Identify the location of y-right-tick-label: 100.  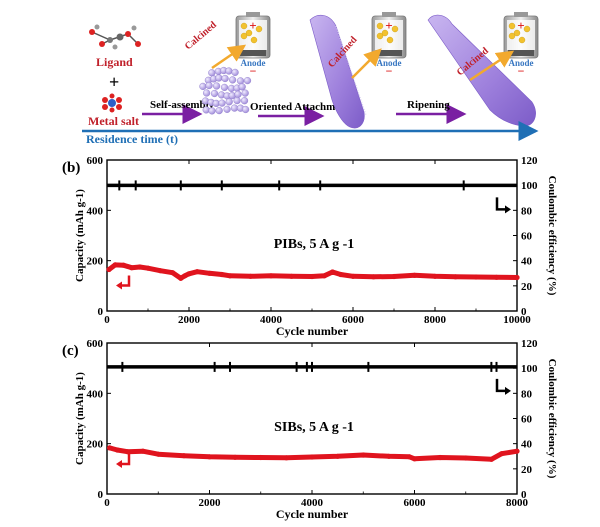
(529, 186).